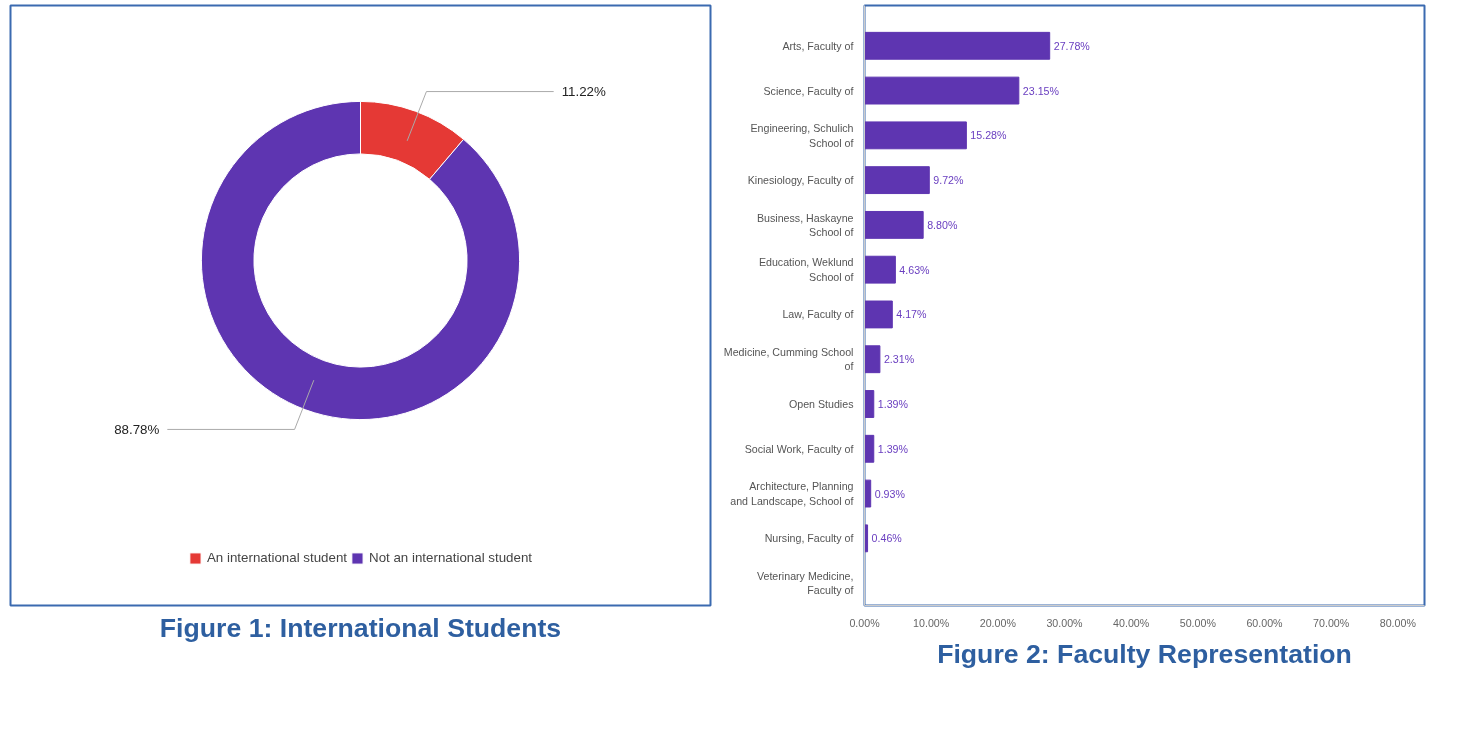  Describe the element at coordinates (800, 180) in the screenshot. I see `y-tick-label: Kinesiology, Faculty of` at that location.